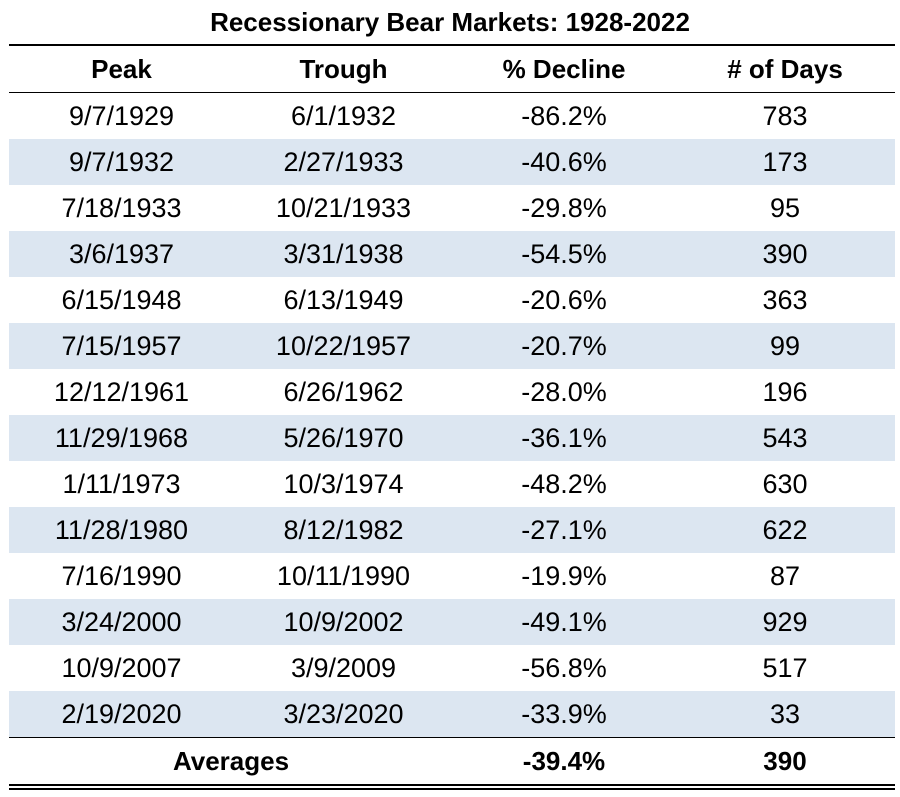  What do you see at coordinates (121, 115) in the screenshot?
I see `peak-cell: 9/7/1929` at bounding box center [121, 115].